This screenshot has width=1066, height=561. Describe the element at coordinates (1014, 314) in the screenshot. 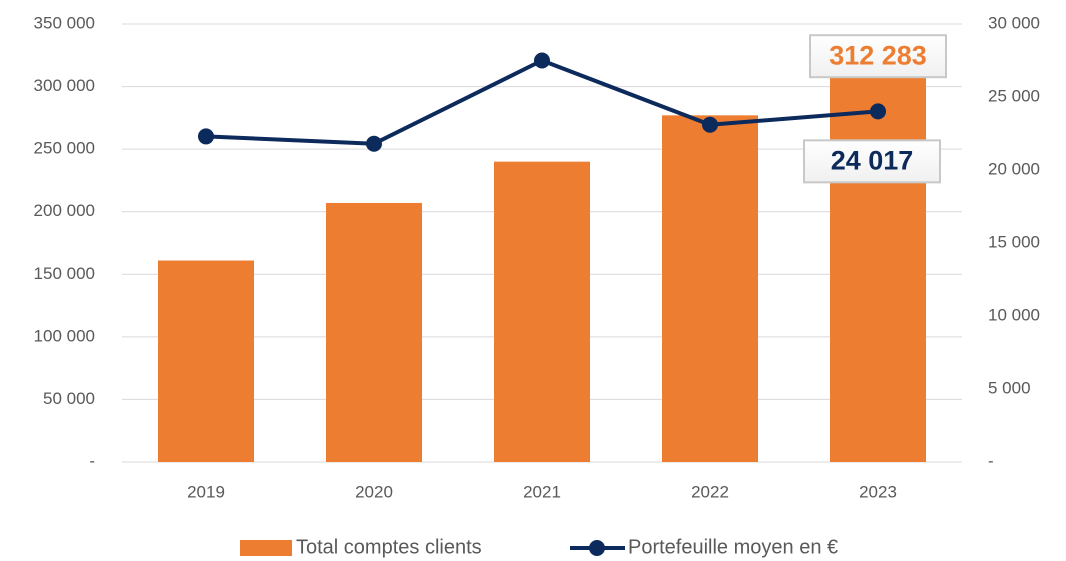

I see `y2-tick-label: 10 000` at that location.